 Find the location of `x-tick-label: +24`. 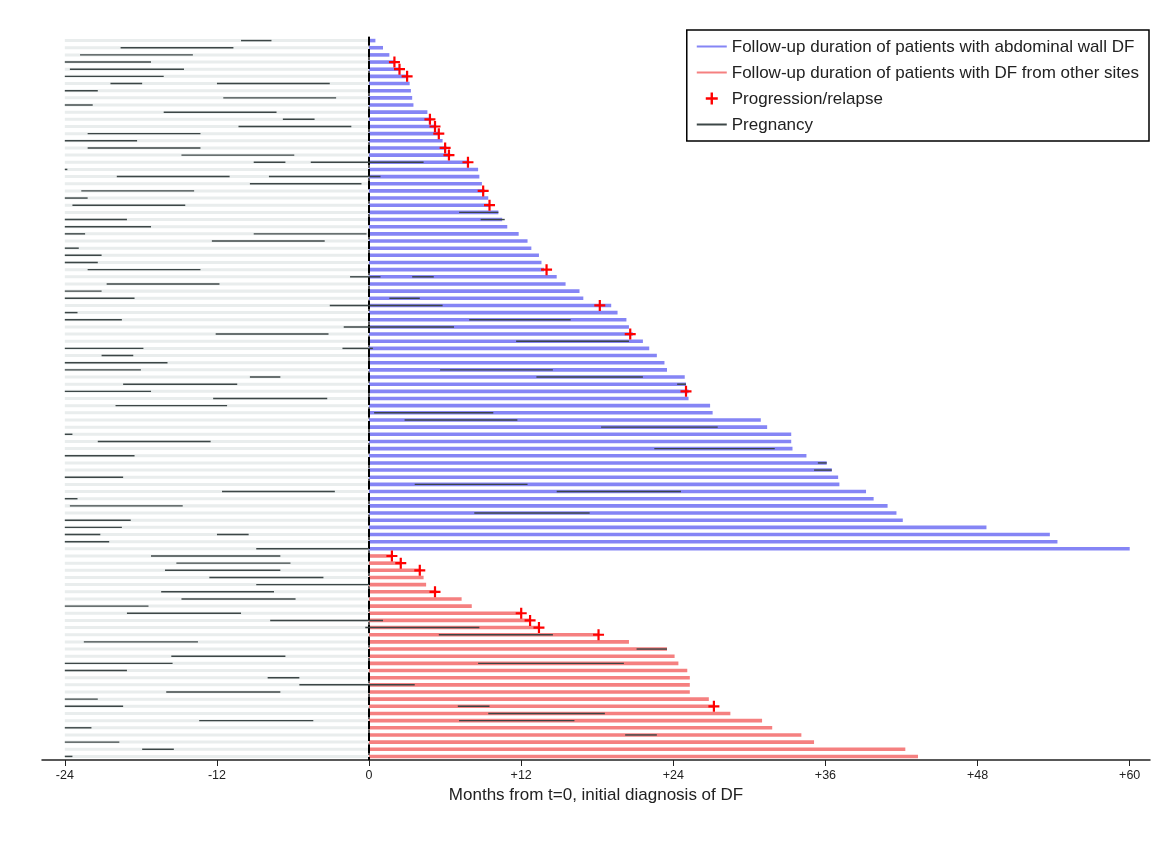

x-tick-label: +24 is located at coordinates (673, 774).